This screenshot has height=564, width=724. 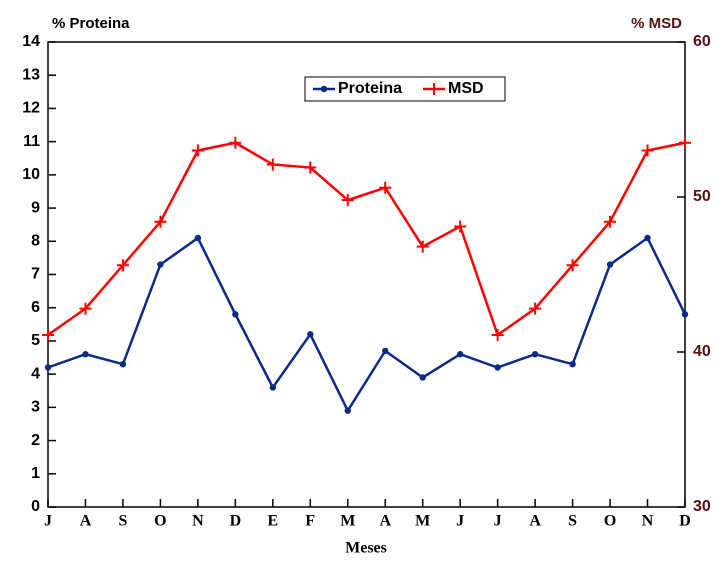 What do you see at coordinates (656, 23) in the screenshot?
I see `y2-axis-label: % MSD` at bounding box center [656, 23].